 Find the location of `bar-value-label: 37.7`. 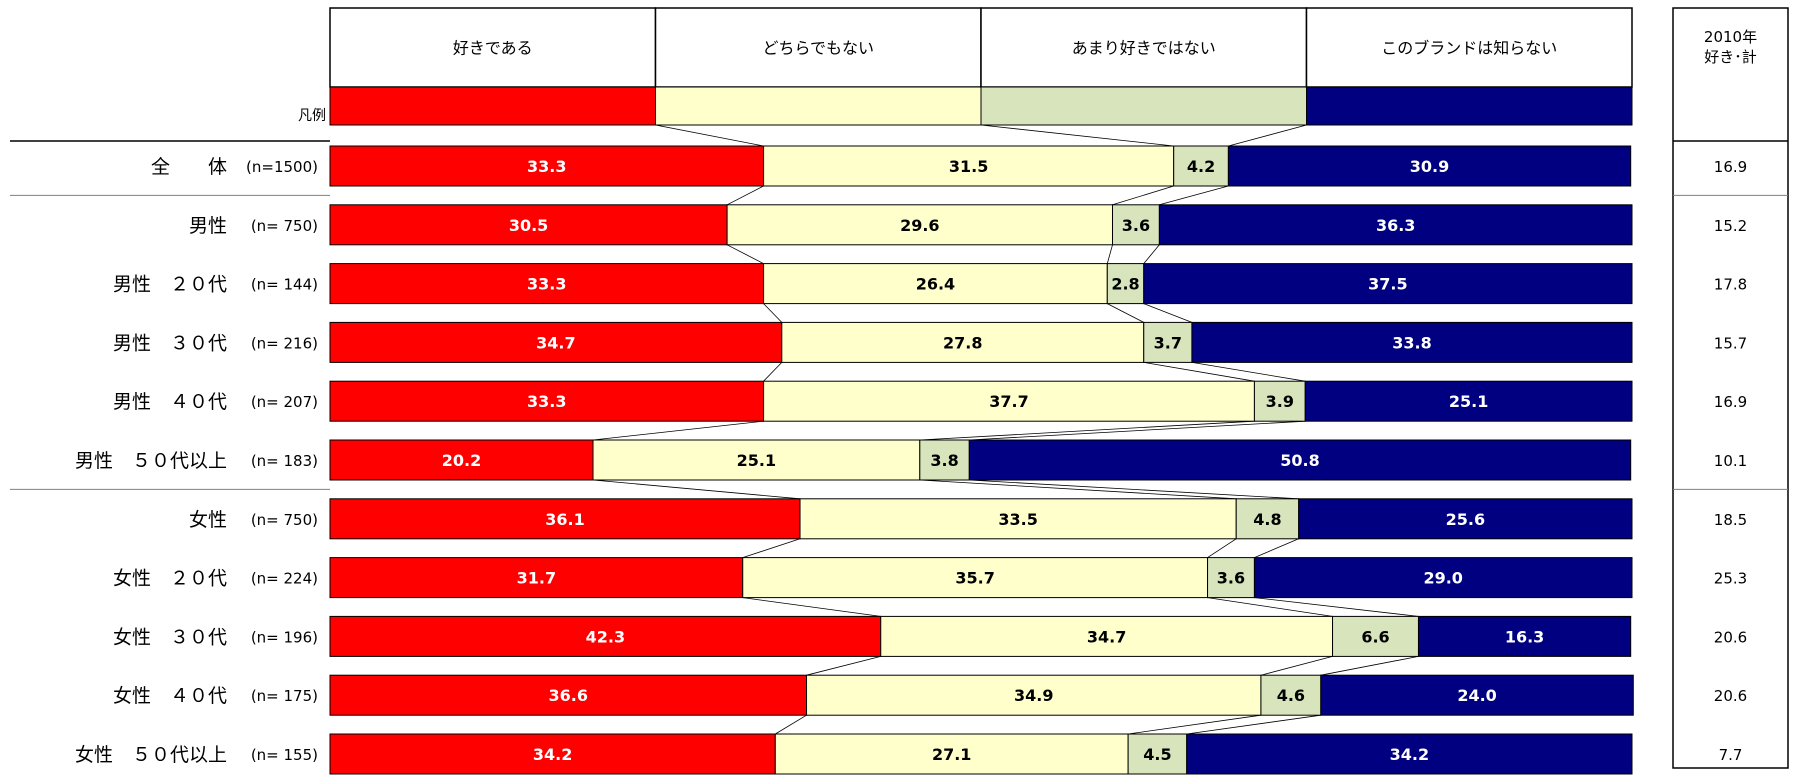

bar-value-label: 37.7 is located at coordinates (1008, 401).